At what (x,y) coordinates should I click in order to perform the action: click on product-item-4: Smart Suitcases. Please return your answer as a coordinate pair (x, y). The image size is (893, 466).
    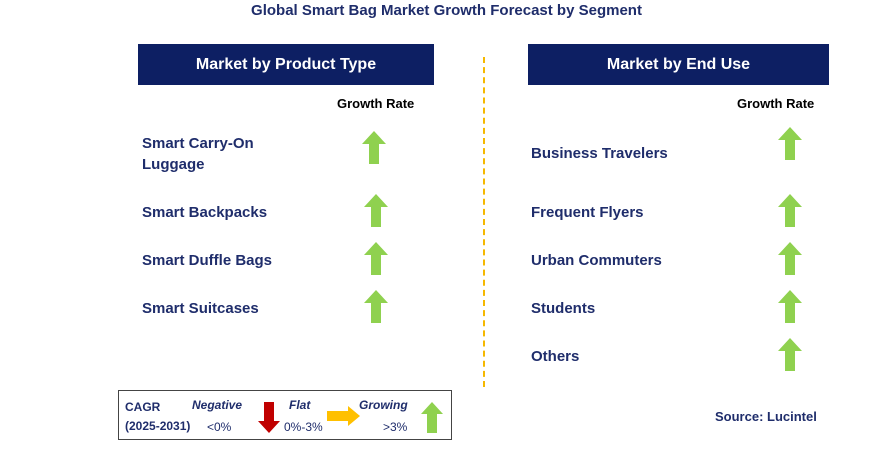
    Looking at the image, I should click on (200, 308).